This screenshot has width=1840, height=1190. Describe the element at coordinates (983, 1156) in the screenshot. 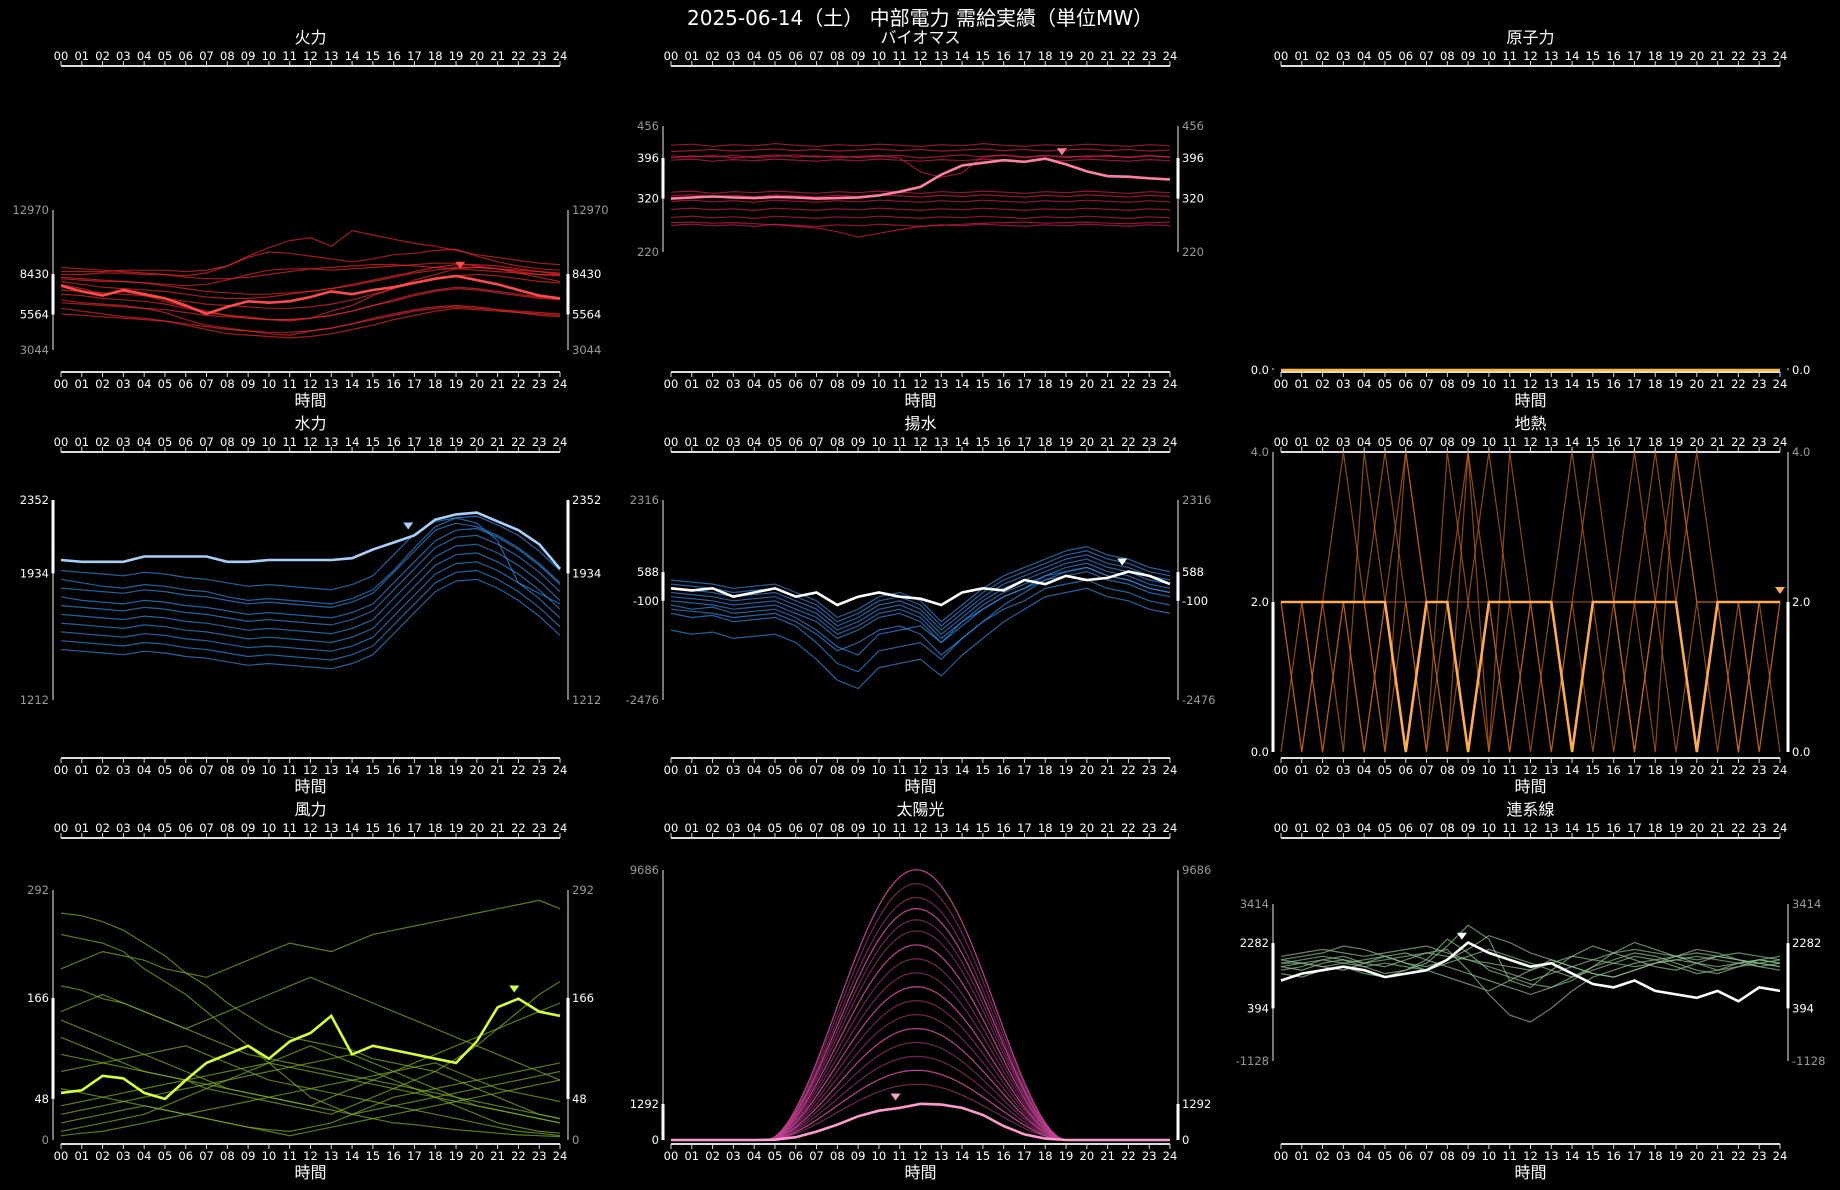

I see `x-tick-label: 15` at that location.